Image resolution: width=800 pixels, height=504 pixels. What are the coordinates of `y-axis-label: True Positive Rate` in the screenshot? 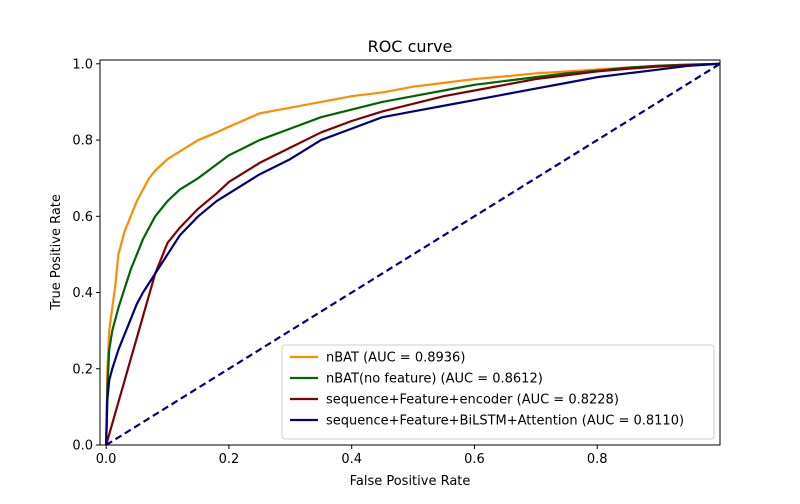 It's located at (56, 252).